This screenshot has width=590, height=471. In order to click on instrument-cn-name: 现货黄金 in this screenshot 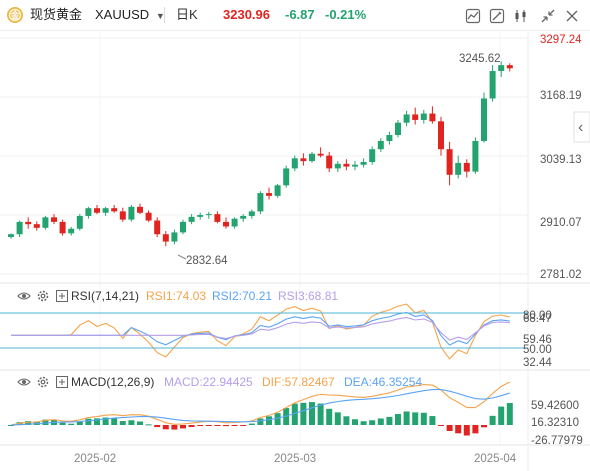, I will do `click(56, 14)`.